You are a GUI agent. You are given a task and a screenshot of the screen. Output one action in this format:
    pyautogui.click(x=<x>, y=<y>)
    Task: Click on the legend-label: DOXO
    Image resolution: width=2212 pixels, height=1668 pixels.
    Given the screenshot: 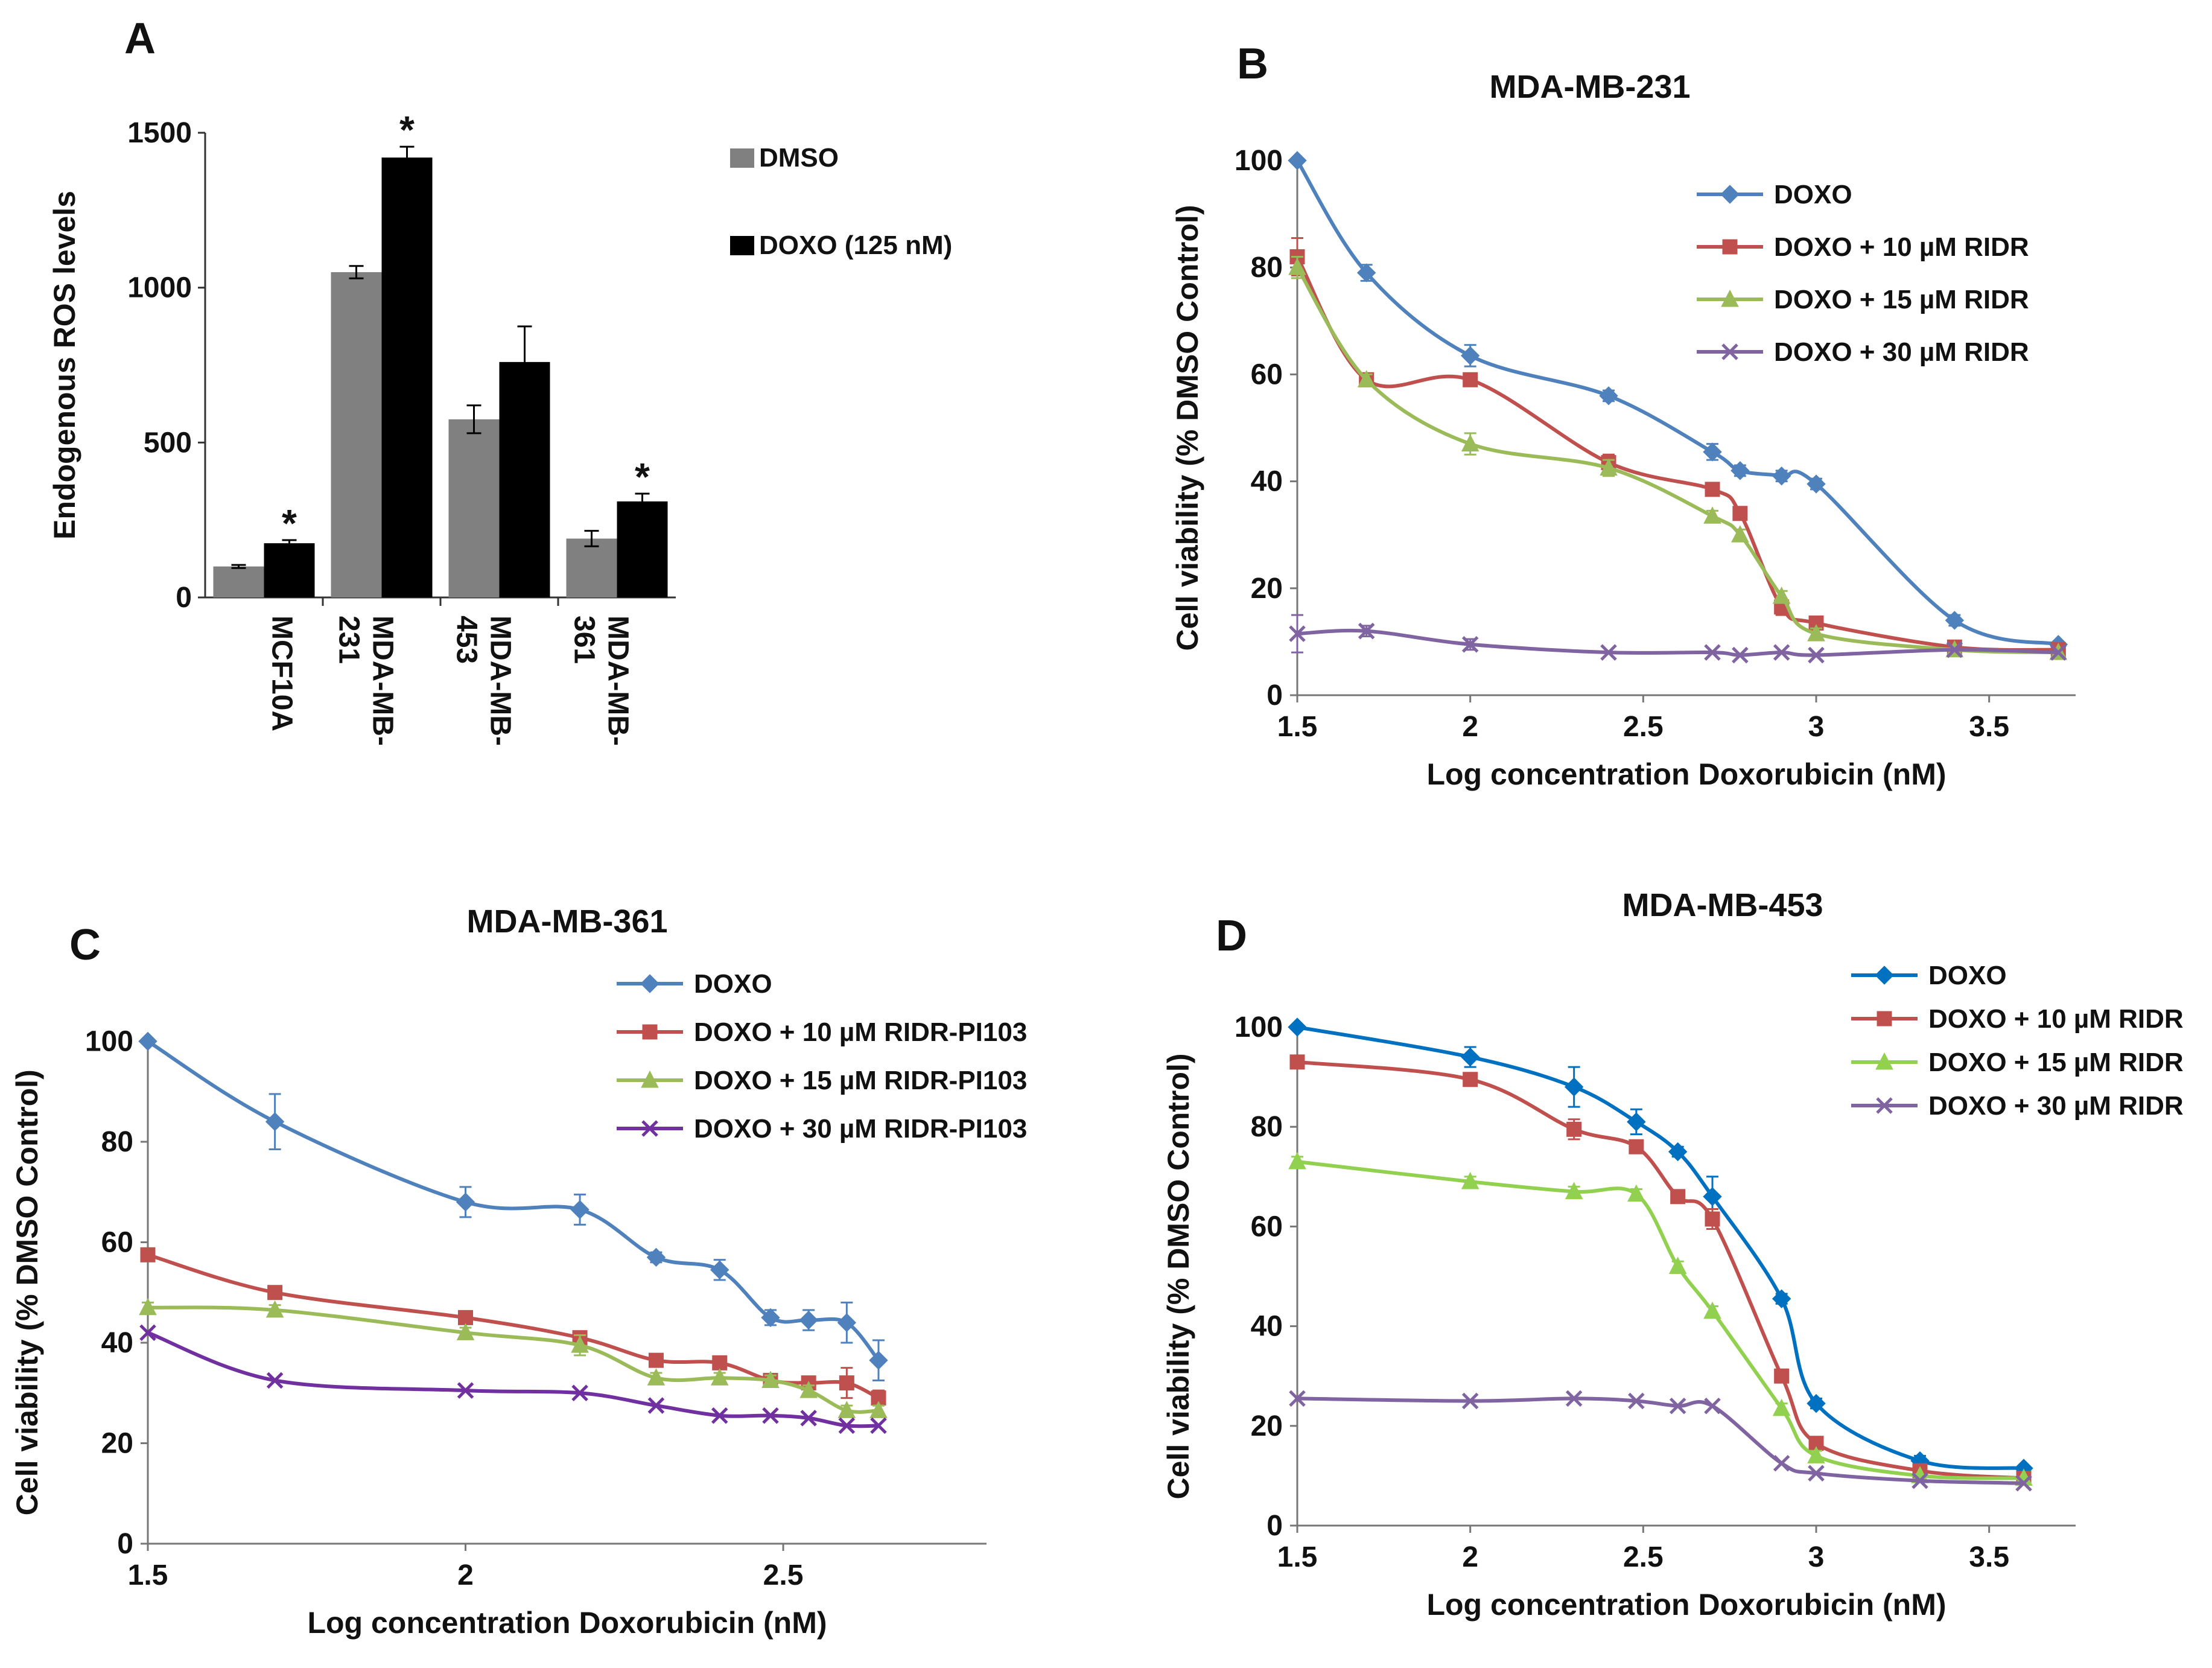 What is the action you would take?
    pyautogui.click(x=1967, y=975)
    